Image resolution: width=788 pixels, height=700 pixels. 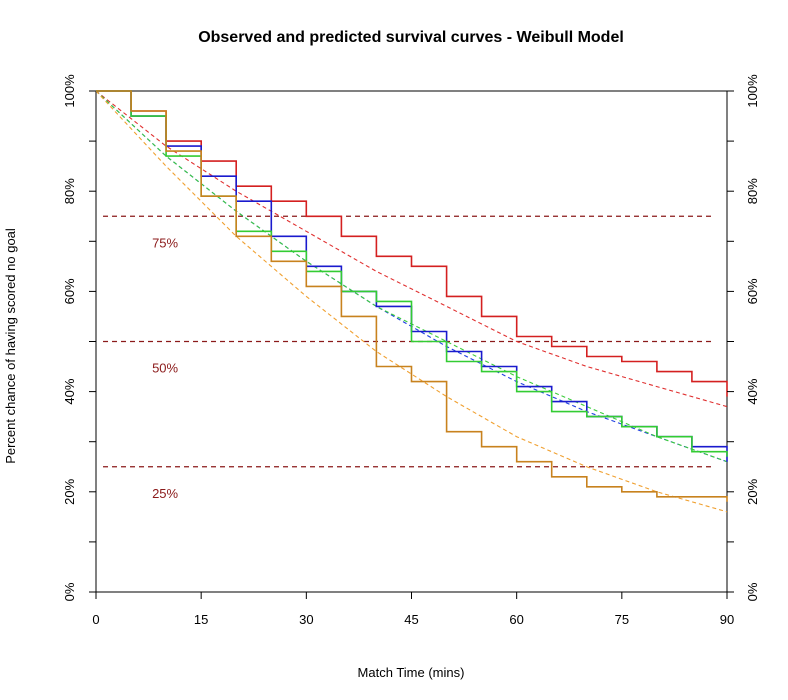 I want to click on y-axis-right: 0% 20% 40% 60% 80% 100%, so click(x=743, y=337).